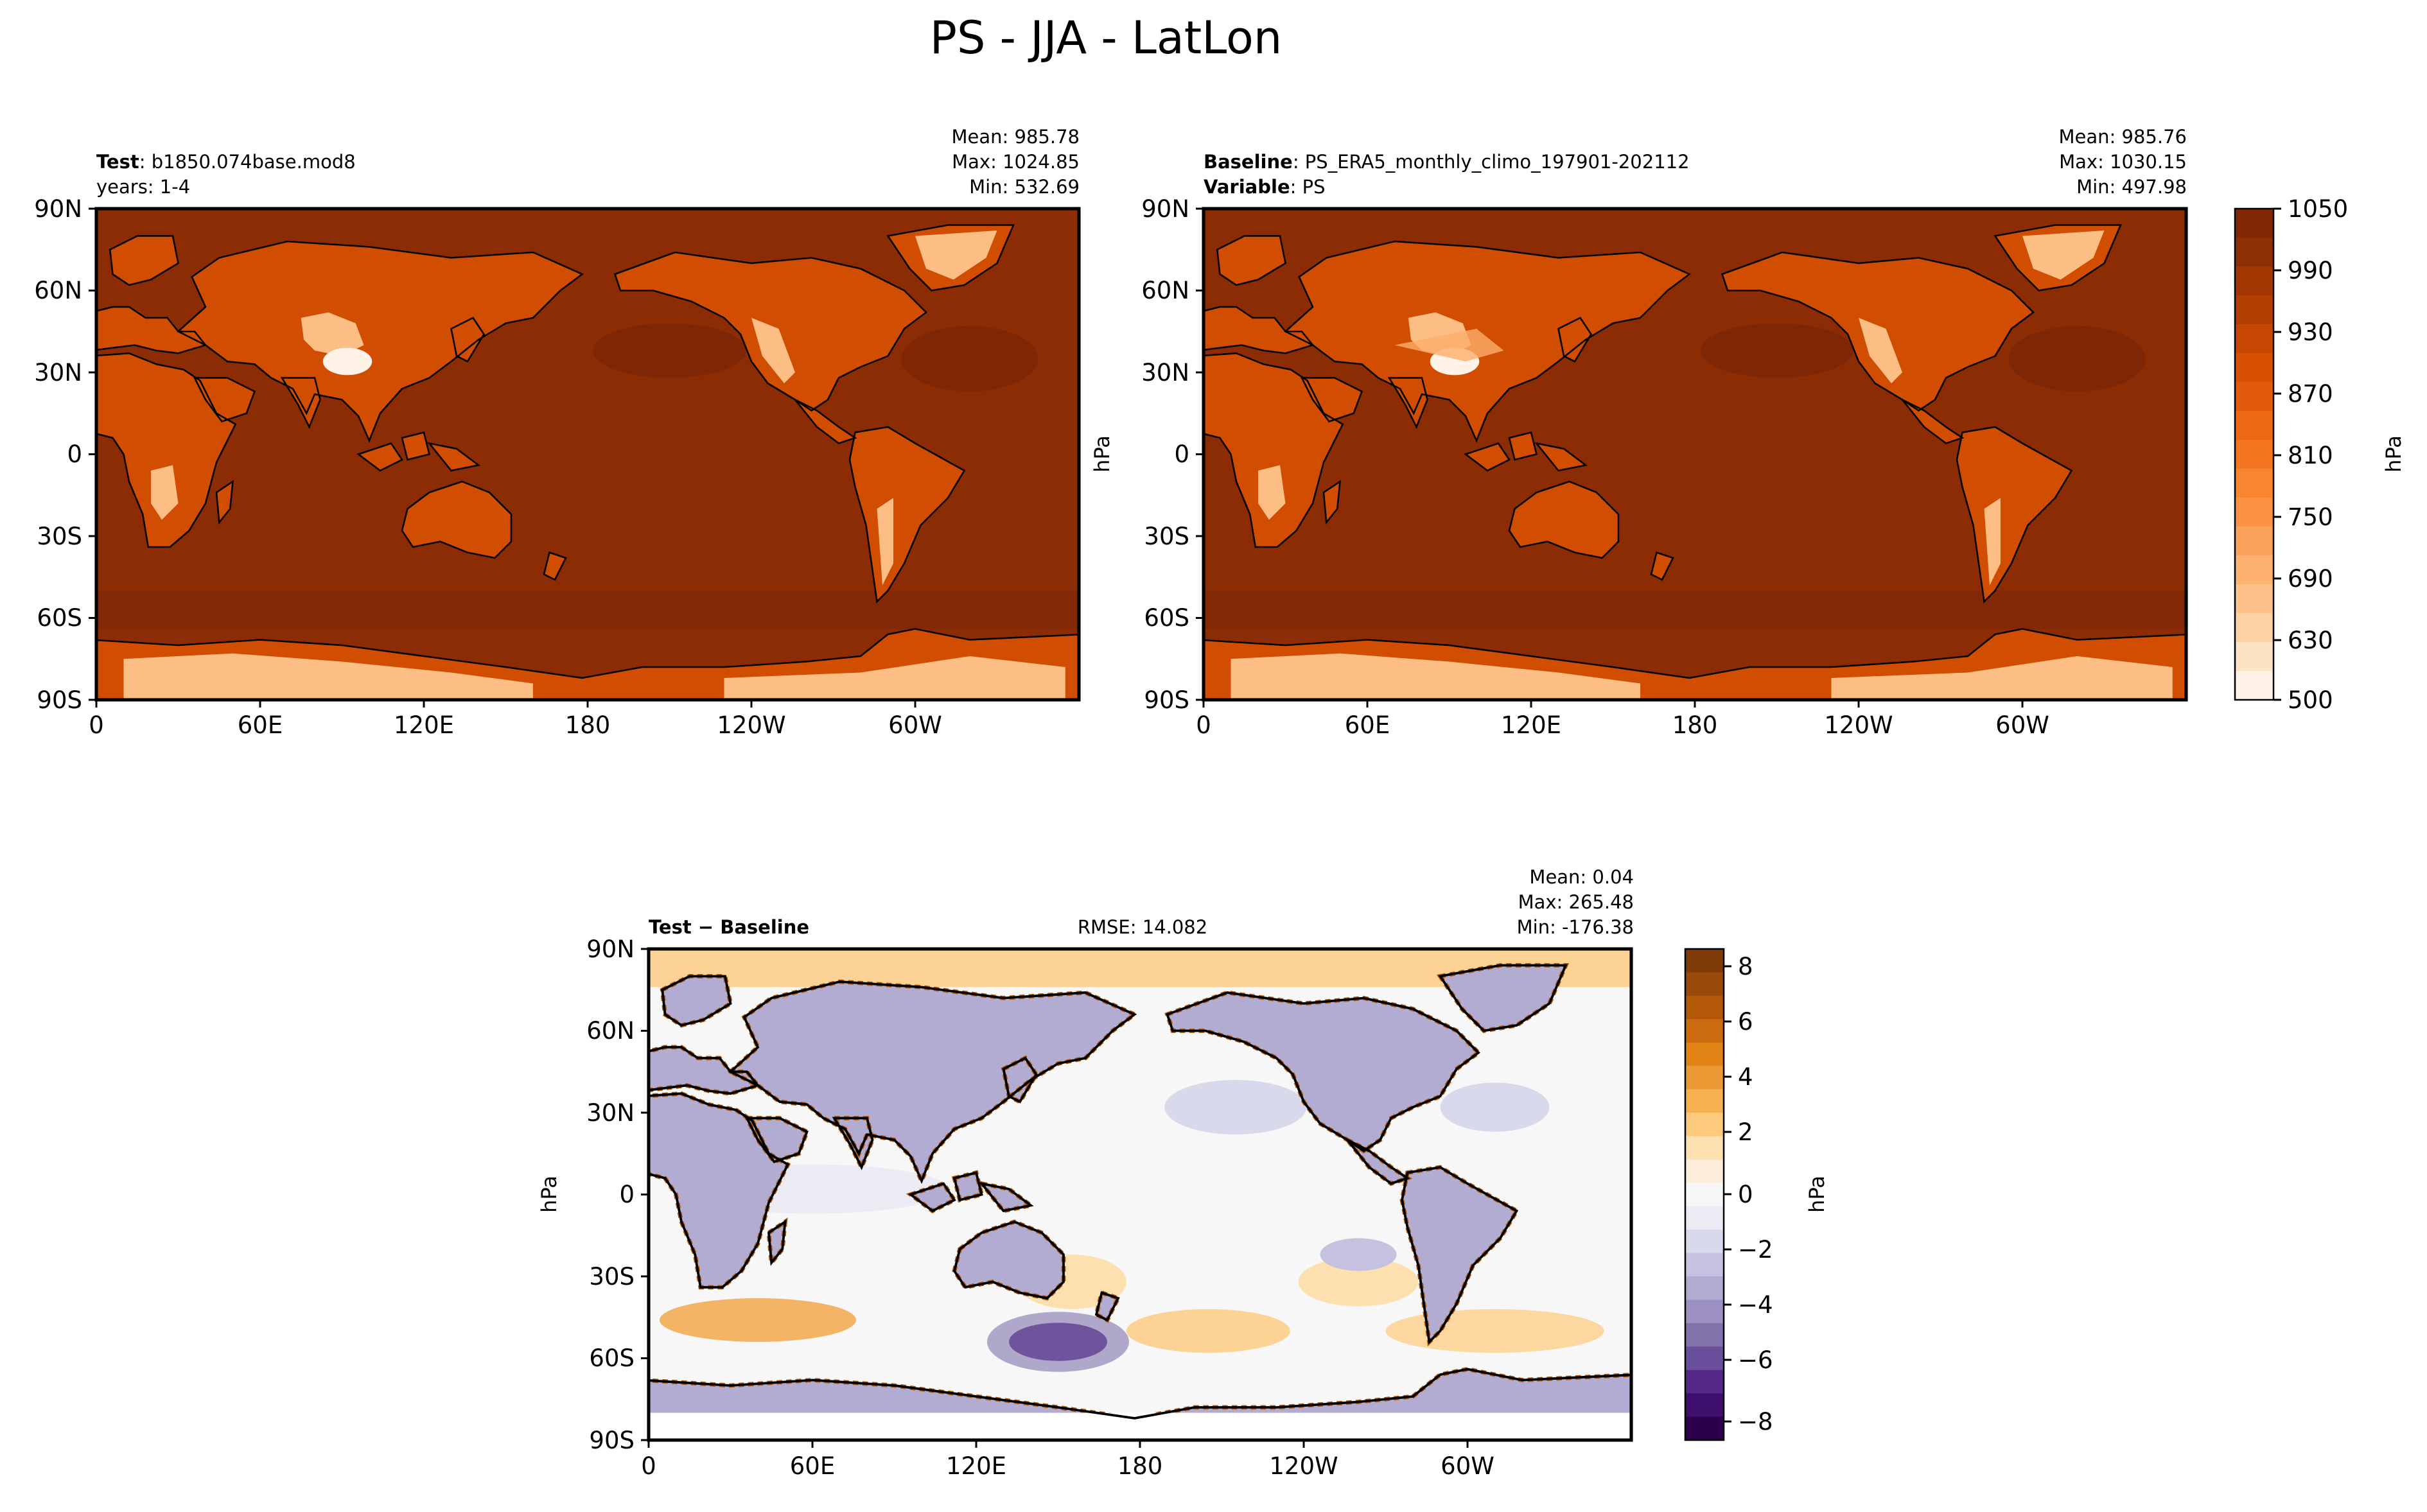  Describe the element at coordinates (2310, 517) in the screenshot. I see `colorbar-ps-tick: 750` at that location.